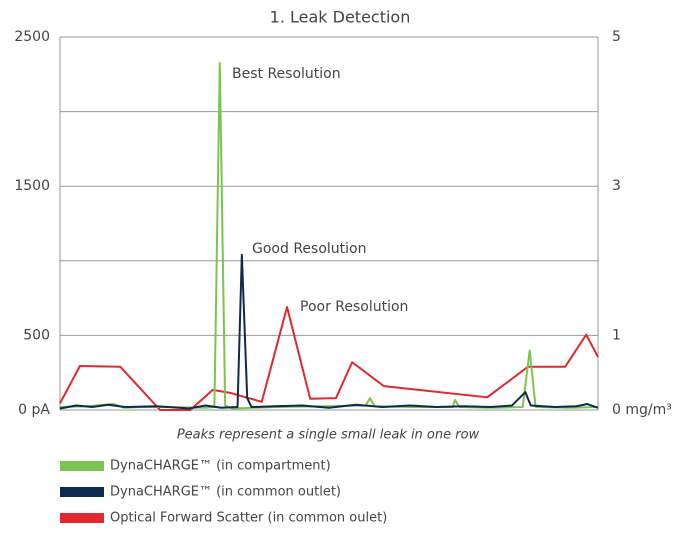 Image resolution: width=681 pixels, height=533 pixels. Describe the element at coordinates (32, 37) in the screenshot. I see `y-tick-label: 2500` at that location.